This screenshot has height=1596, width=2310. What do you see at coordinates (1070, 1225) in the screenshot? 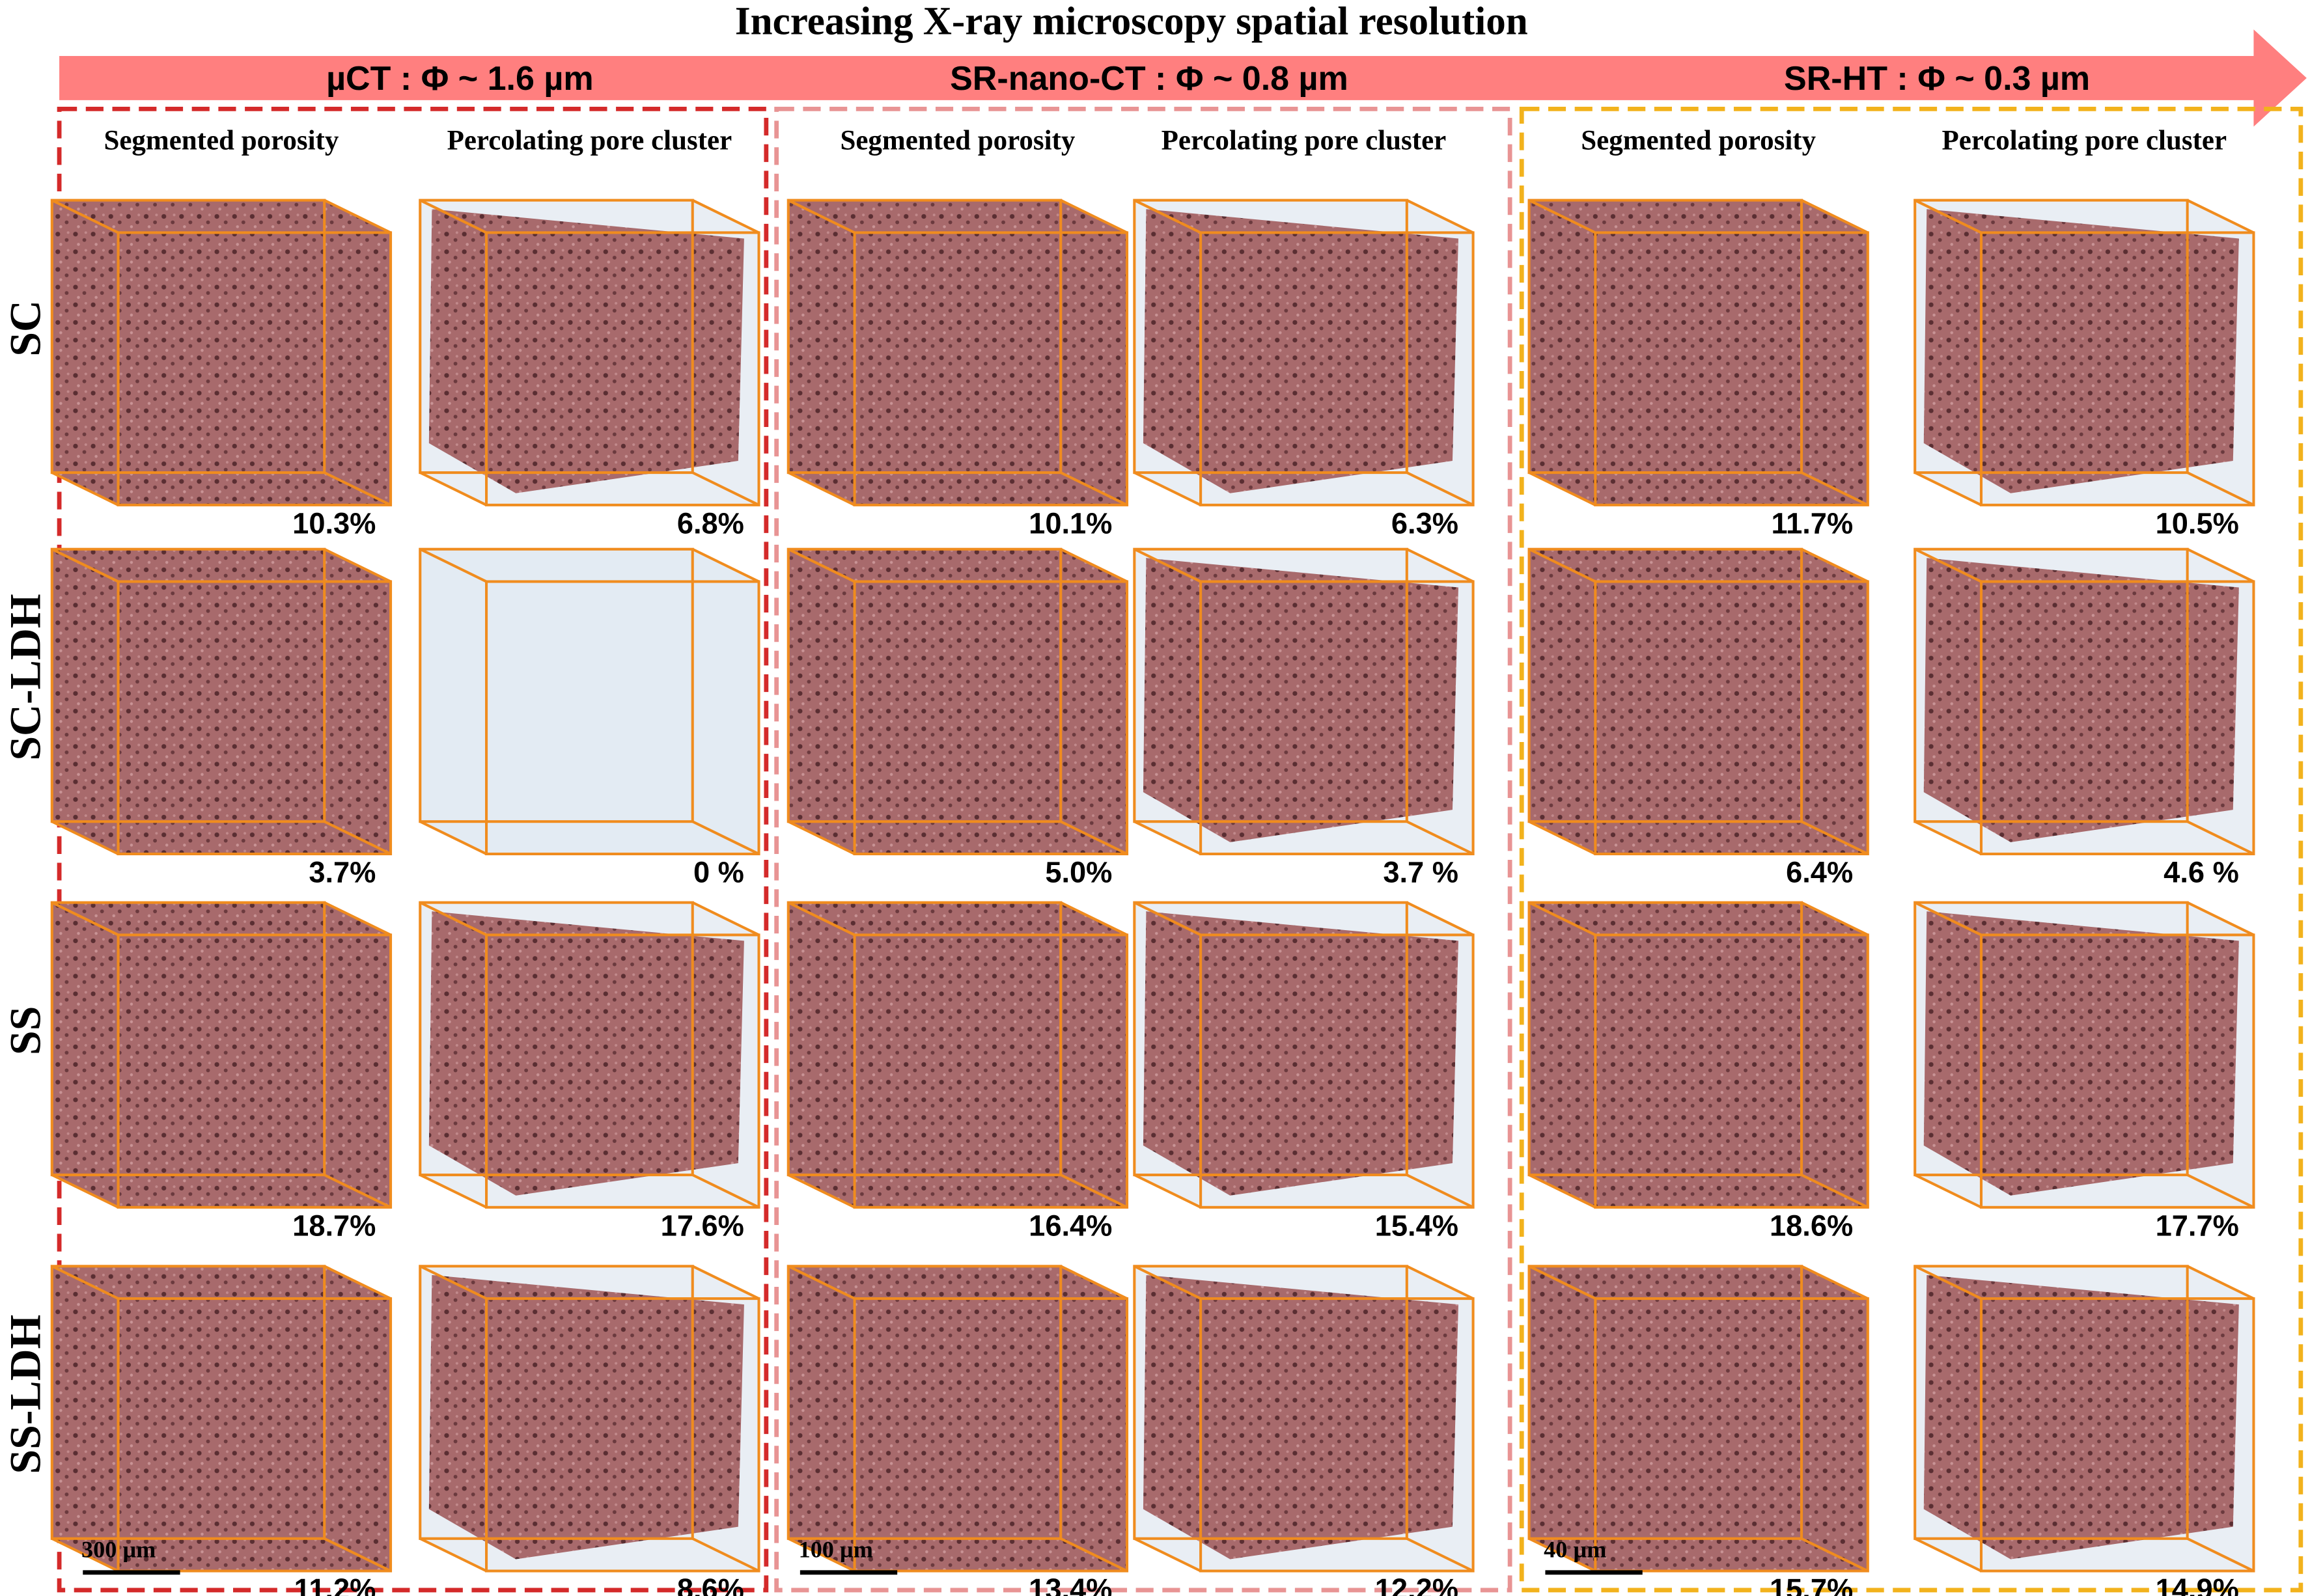
I see `porosity-value: 16.4%` at bounding box center [1070, 1225].